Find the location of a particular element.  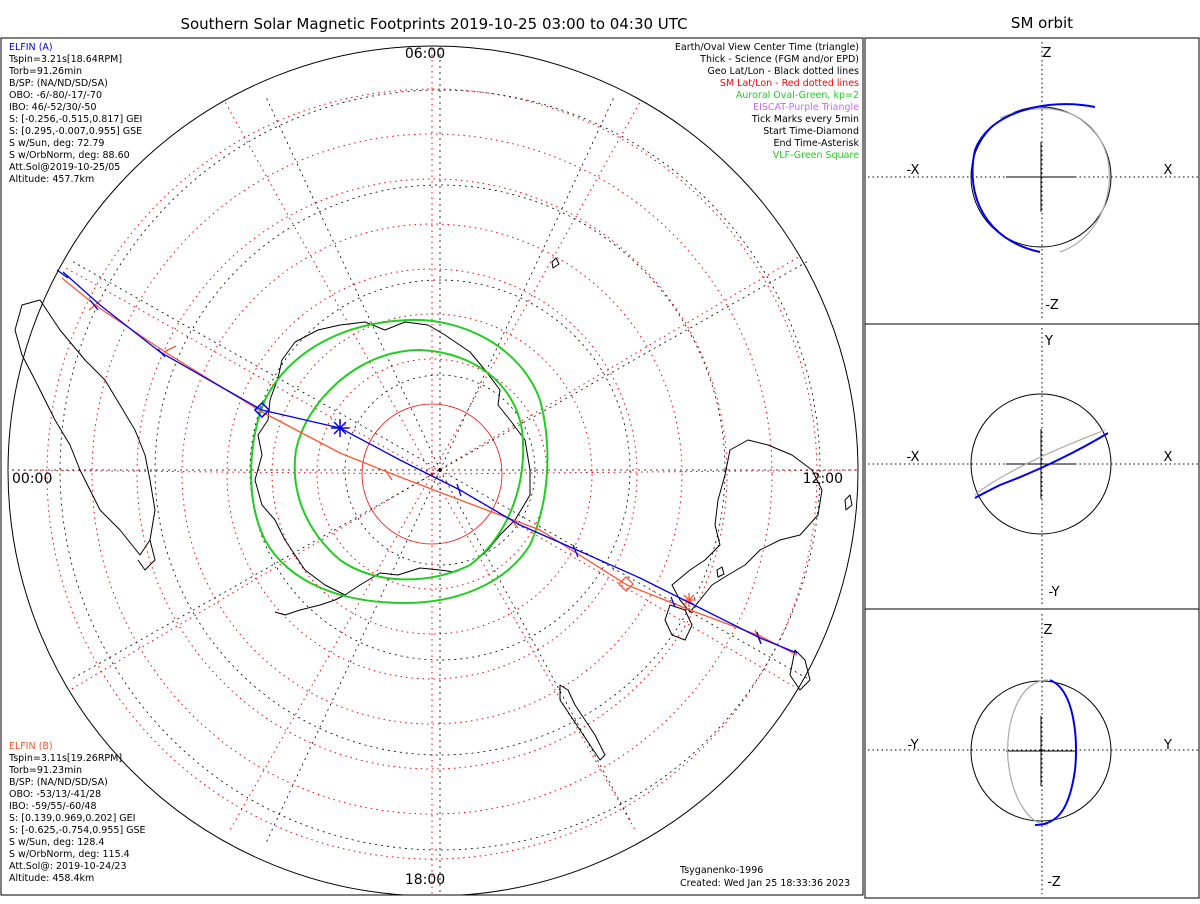

elfin-a-line: Tspin=3.21s[18.64RPM] is located at coordinates (65, 59).